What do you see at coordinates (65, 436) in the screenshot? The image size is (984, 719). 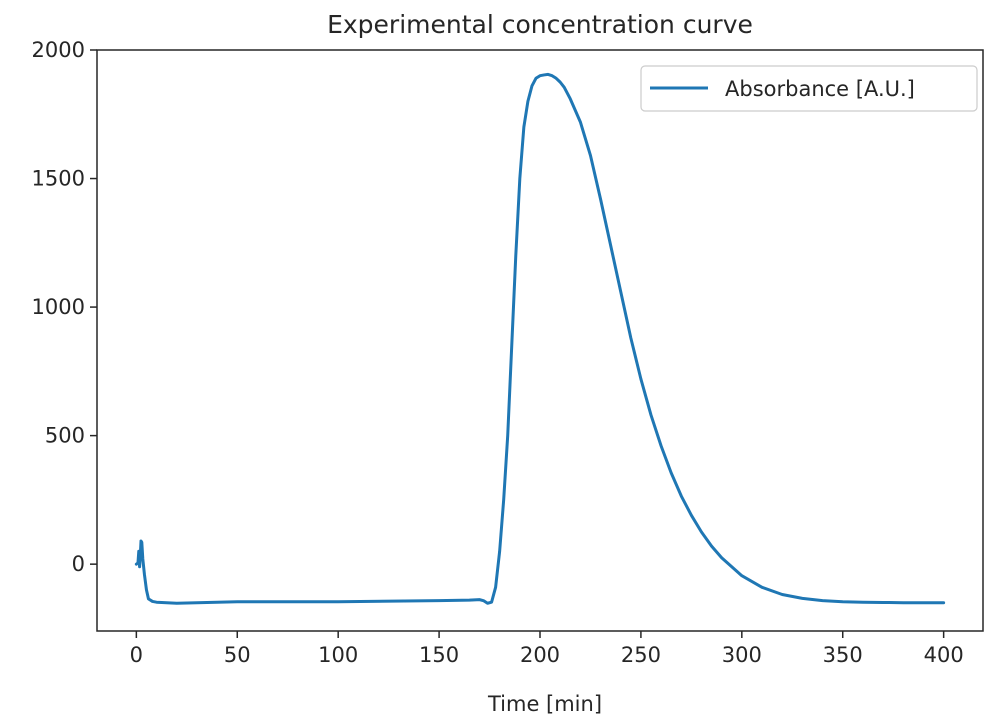 I see `y-tick-label: 500` at bounding box center [65, 436].